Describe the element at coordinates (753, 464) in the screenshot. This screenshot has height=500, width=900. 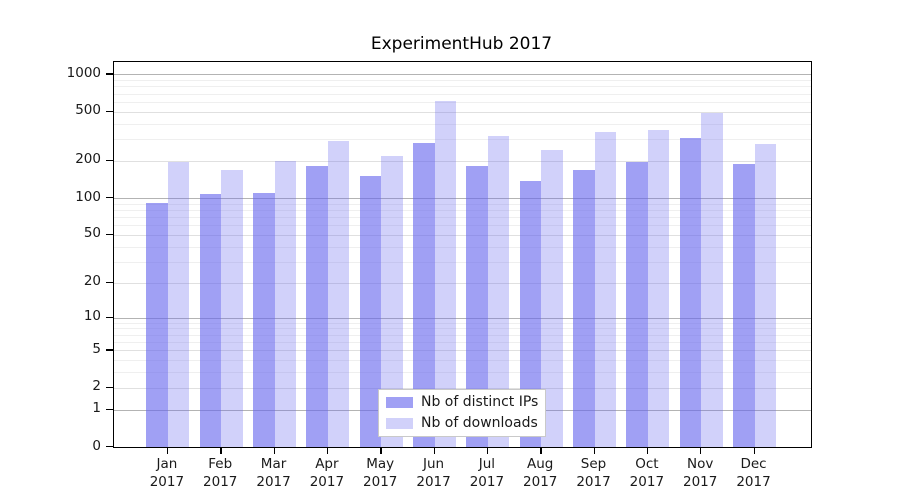
I see `x-label-month: Dec` at that location.